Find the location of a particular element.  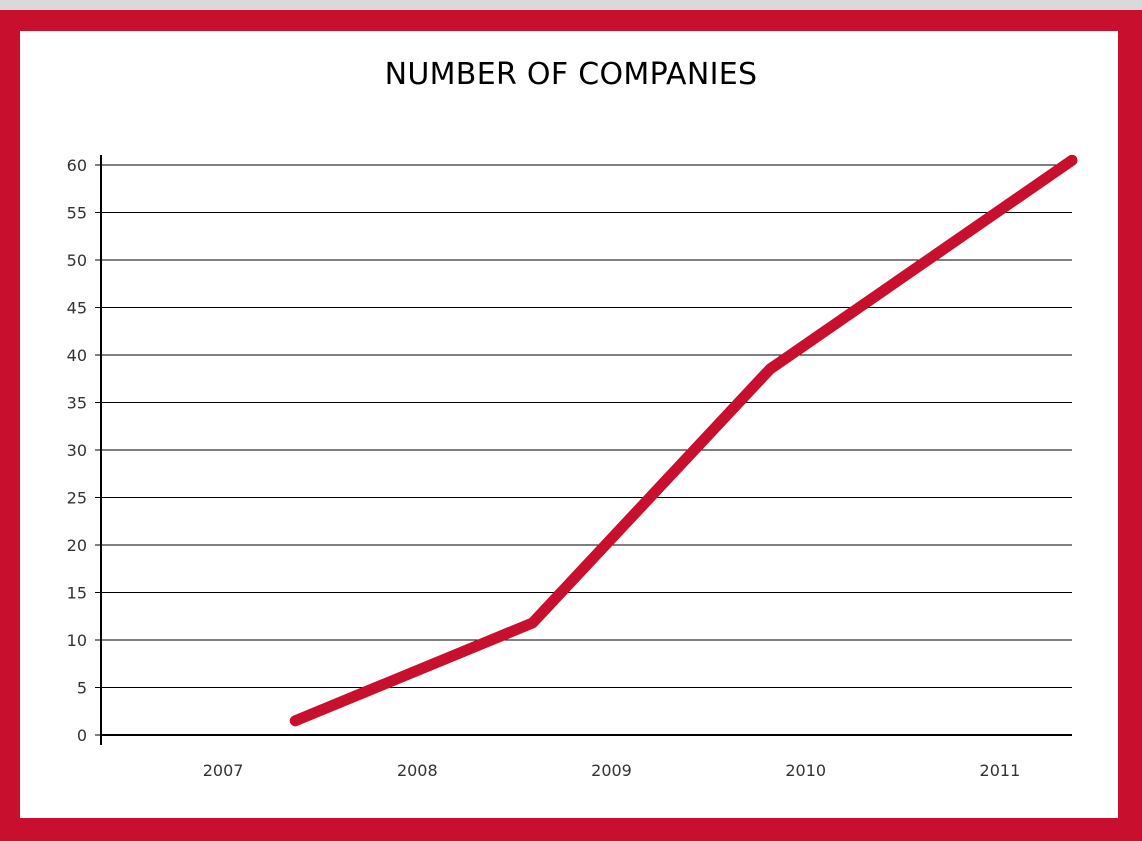

y-tick-label-50: 50 is located at coordinates (77, 260).